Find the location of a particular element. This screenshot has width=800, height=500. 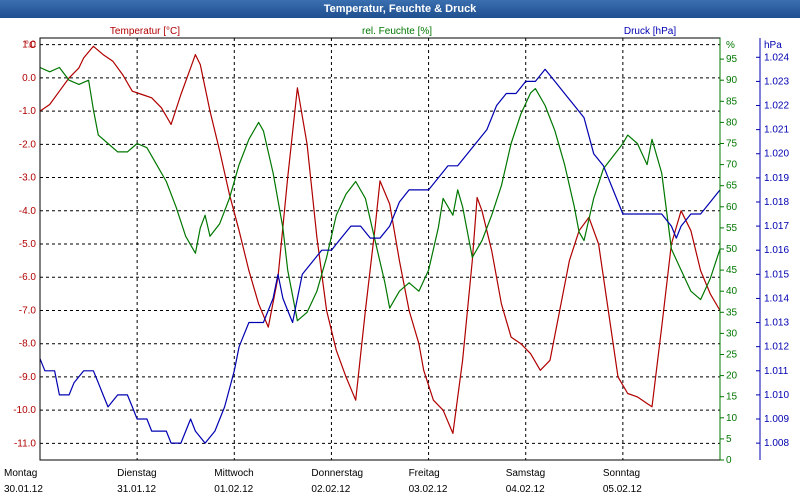

window-title: Temperatur, Feuchte & Druck is located at coordinates (400, 9).